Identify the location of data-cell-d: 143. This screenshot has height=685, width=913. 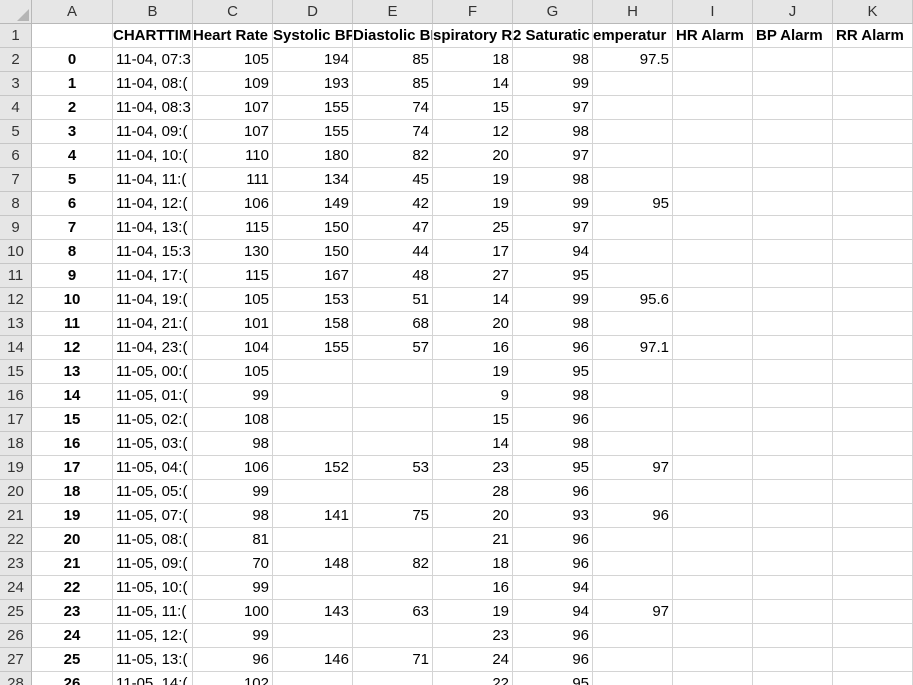
(313, 612).